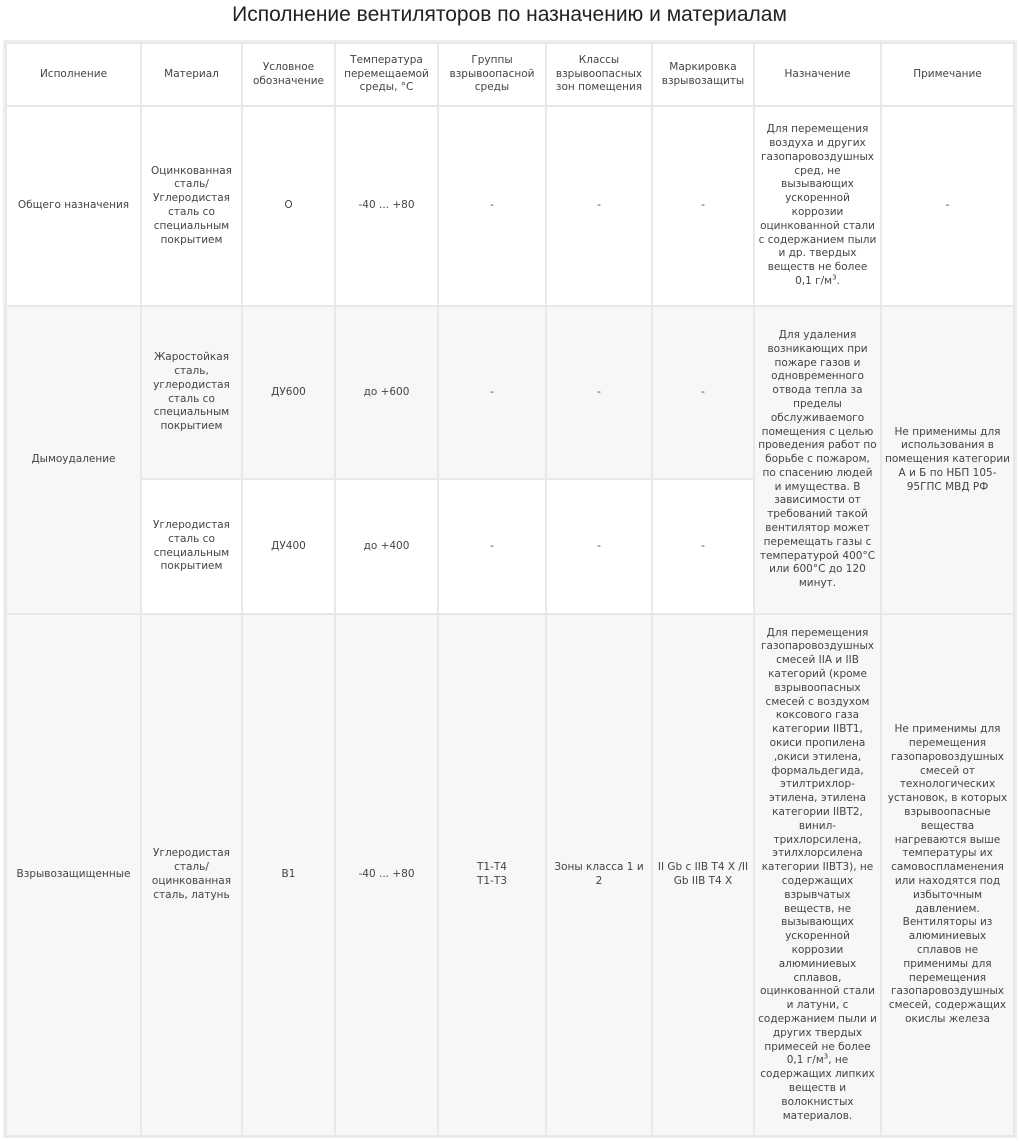 The width and height of the screenshot is (1019, 1141). What do you see at coordinates (288, 392) in the screenshot?
I see `cell-designation: ДУ600` at bounding box center [288, 392].